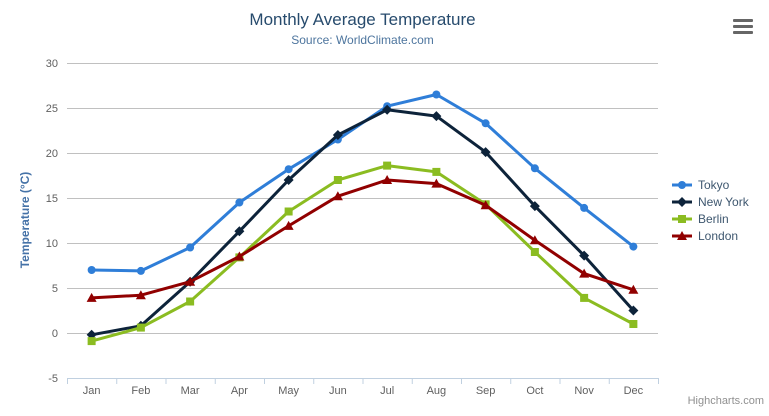 This screenshot has width=769, height=416. I want to click on x-axis-label: Aug, so click(437, 391).